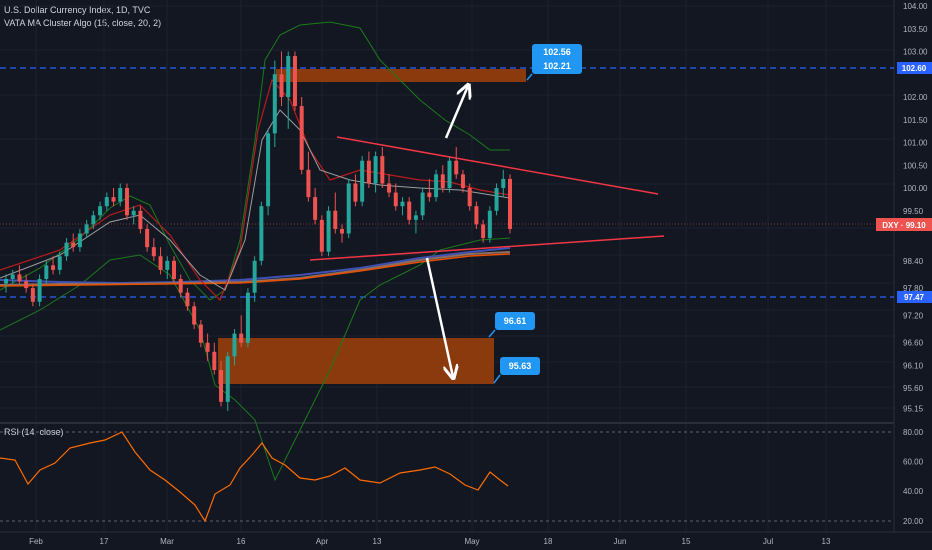  Describe the element at coordinates (356, 361) in the screenshot. I see `lower-target-zone` at that location.